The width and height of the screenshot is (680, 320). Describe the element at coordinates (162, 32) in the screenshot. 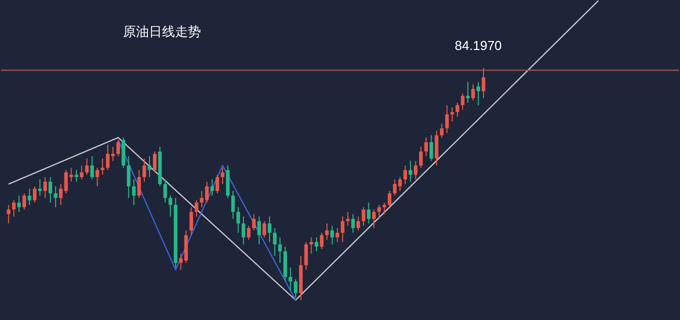

I see `chart-title: 原油日线走势` at that location.